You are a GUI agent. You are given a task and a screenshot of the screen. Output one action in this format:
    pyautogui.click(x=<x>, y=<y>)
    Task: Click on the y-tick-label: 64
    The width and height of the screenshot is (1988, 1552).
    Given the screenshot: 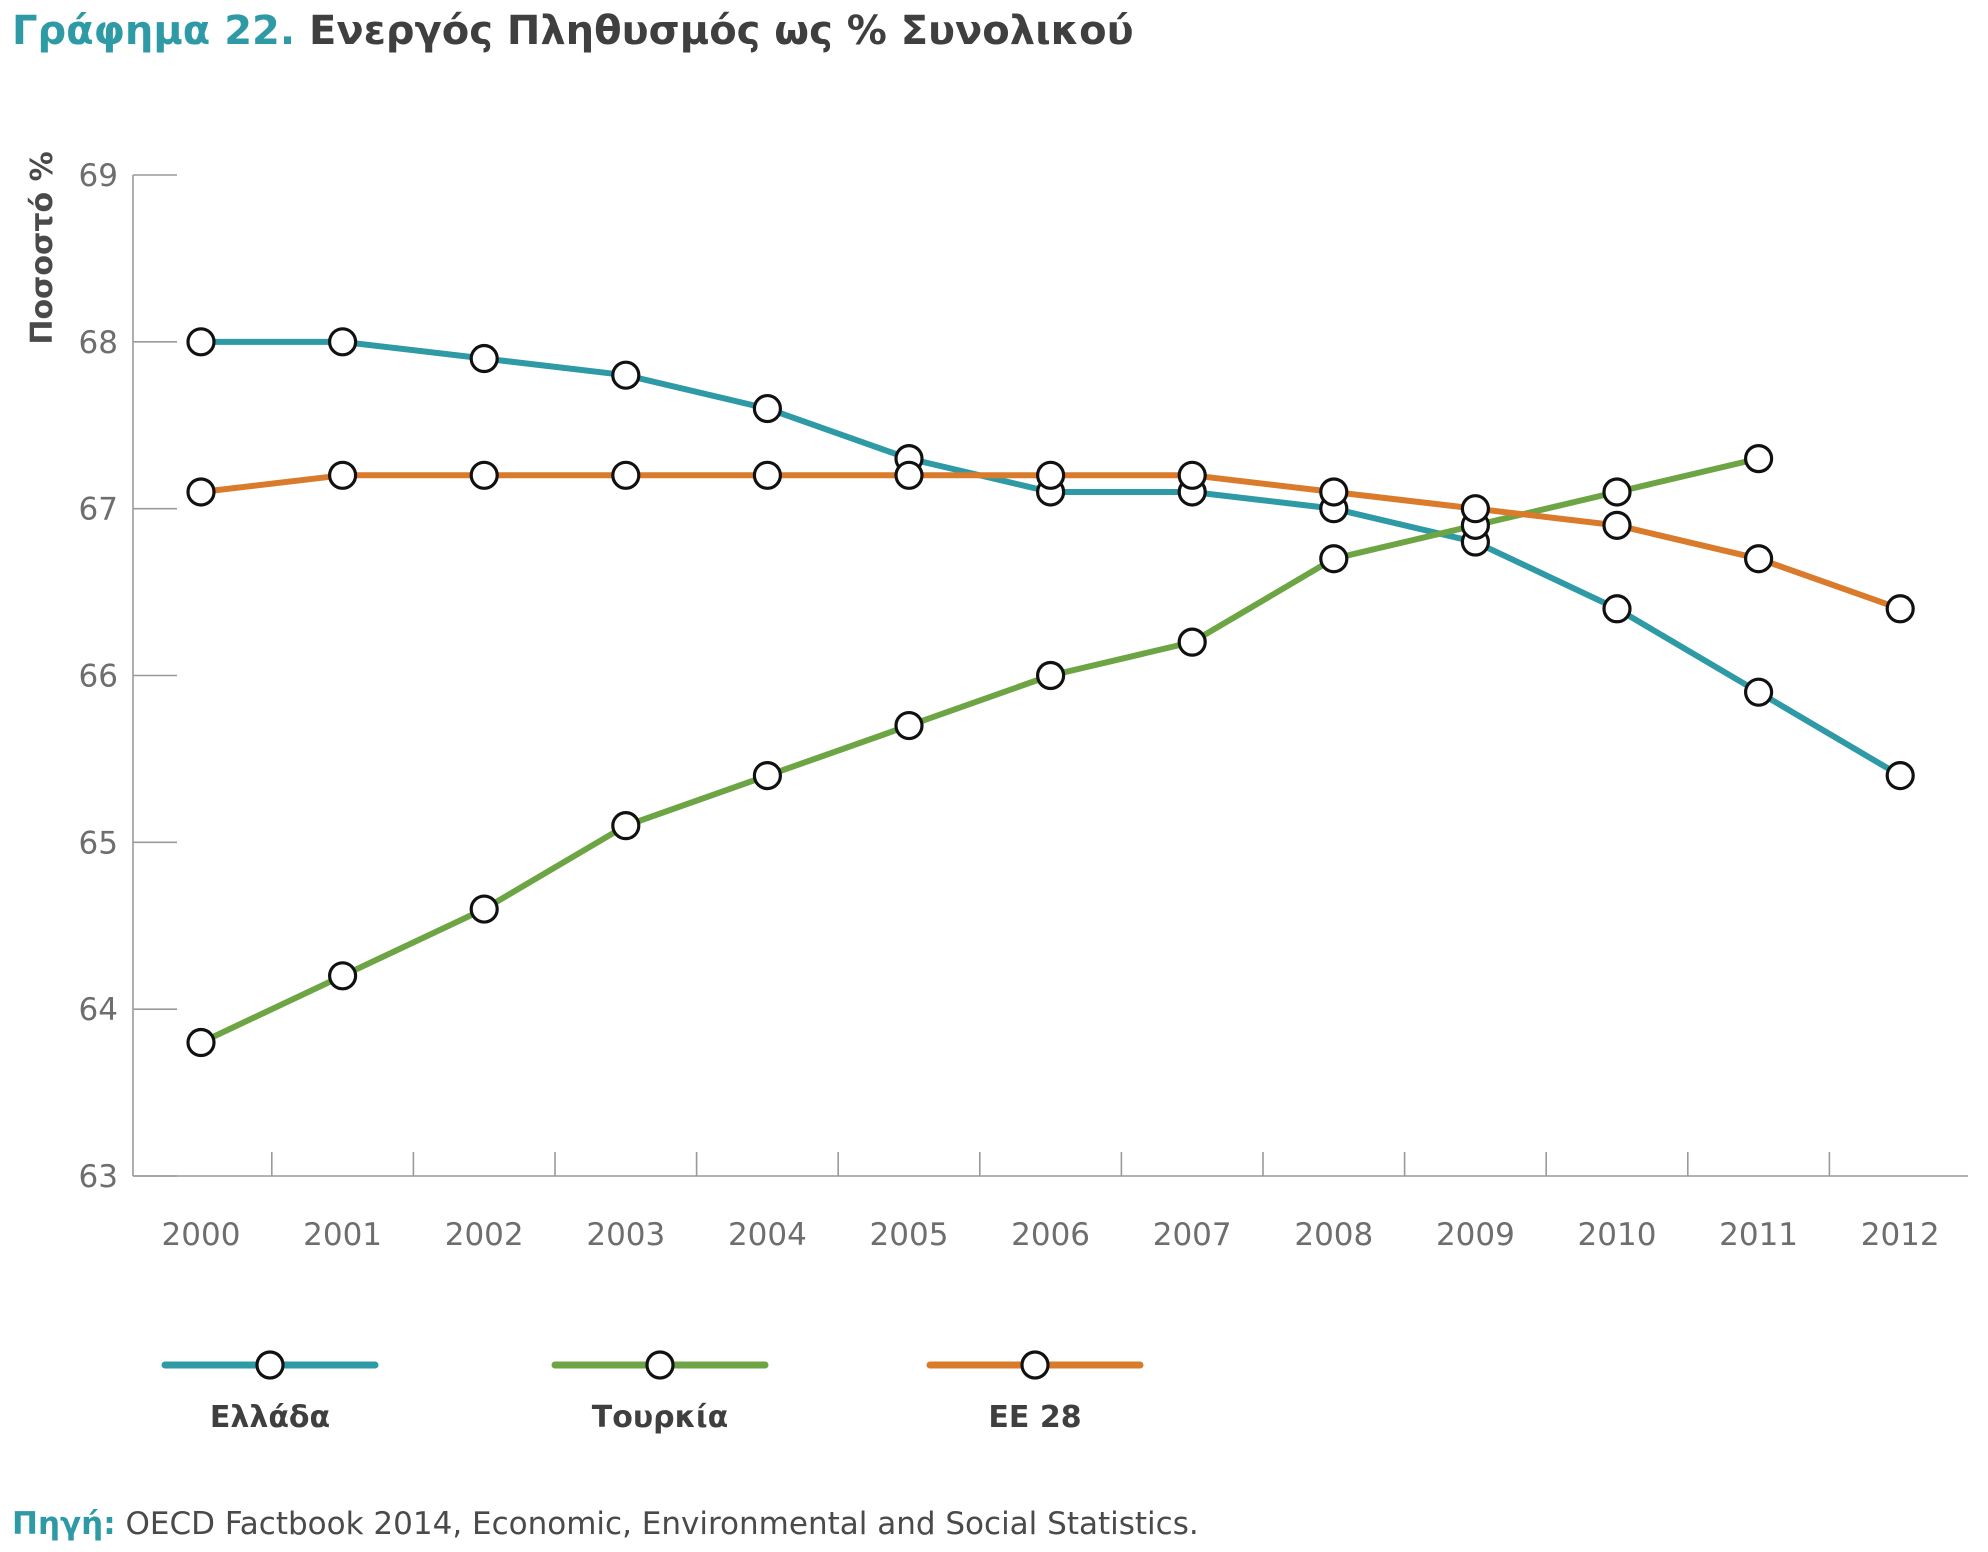 What is the action you would take?
    pyautogui.click(x=98, y=1010)
    